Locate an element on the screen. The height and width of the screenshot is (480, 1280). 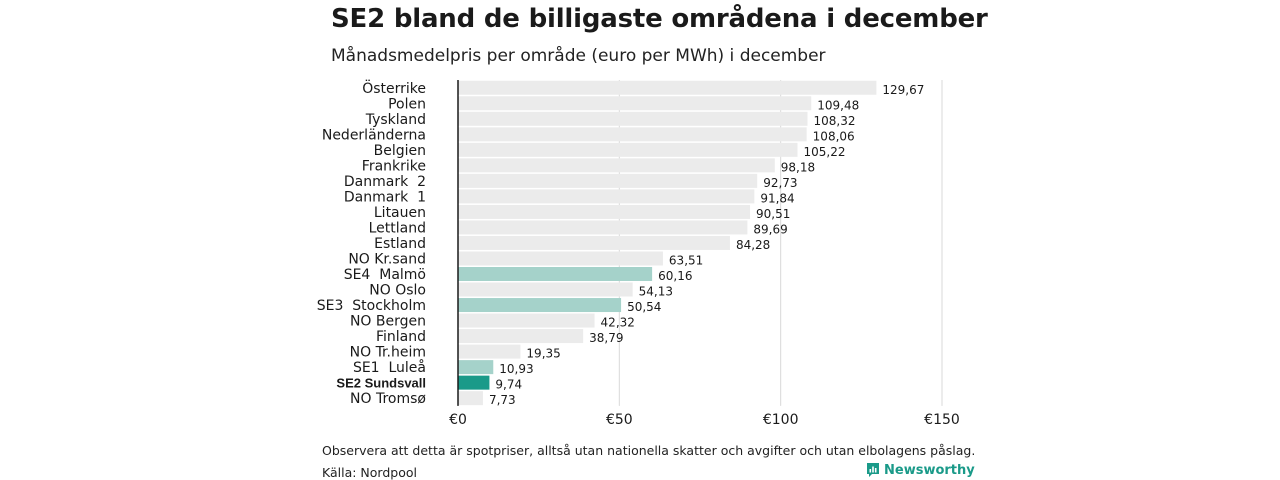
source-text: Källa: Nordpool is located at coordinates (369, 472).